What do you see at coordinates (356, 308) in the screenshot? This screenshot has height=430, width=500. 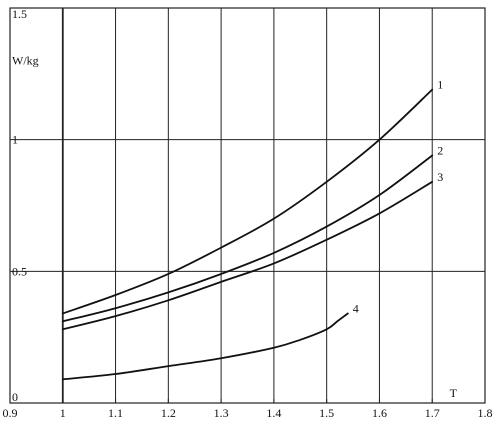 I see `series-label-4: 4` at bounding box center [356, 308].